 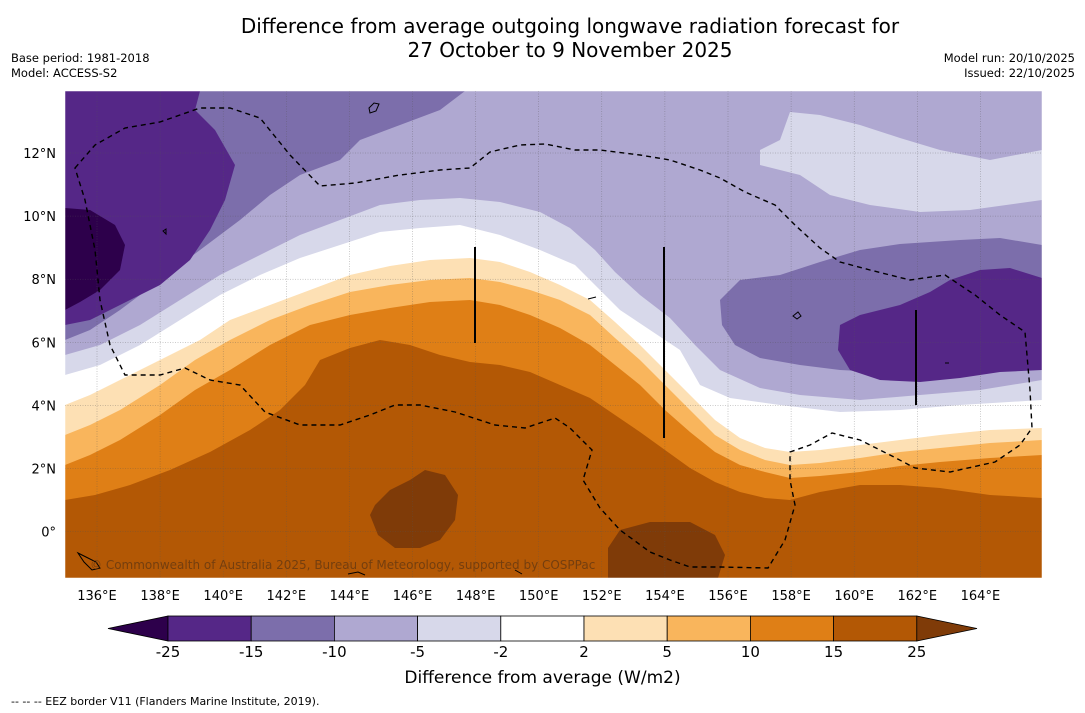 I want to click on longitude-label: 150°E, so click(x=539, y=596).